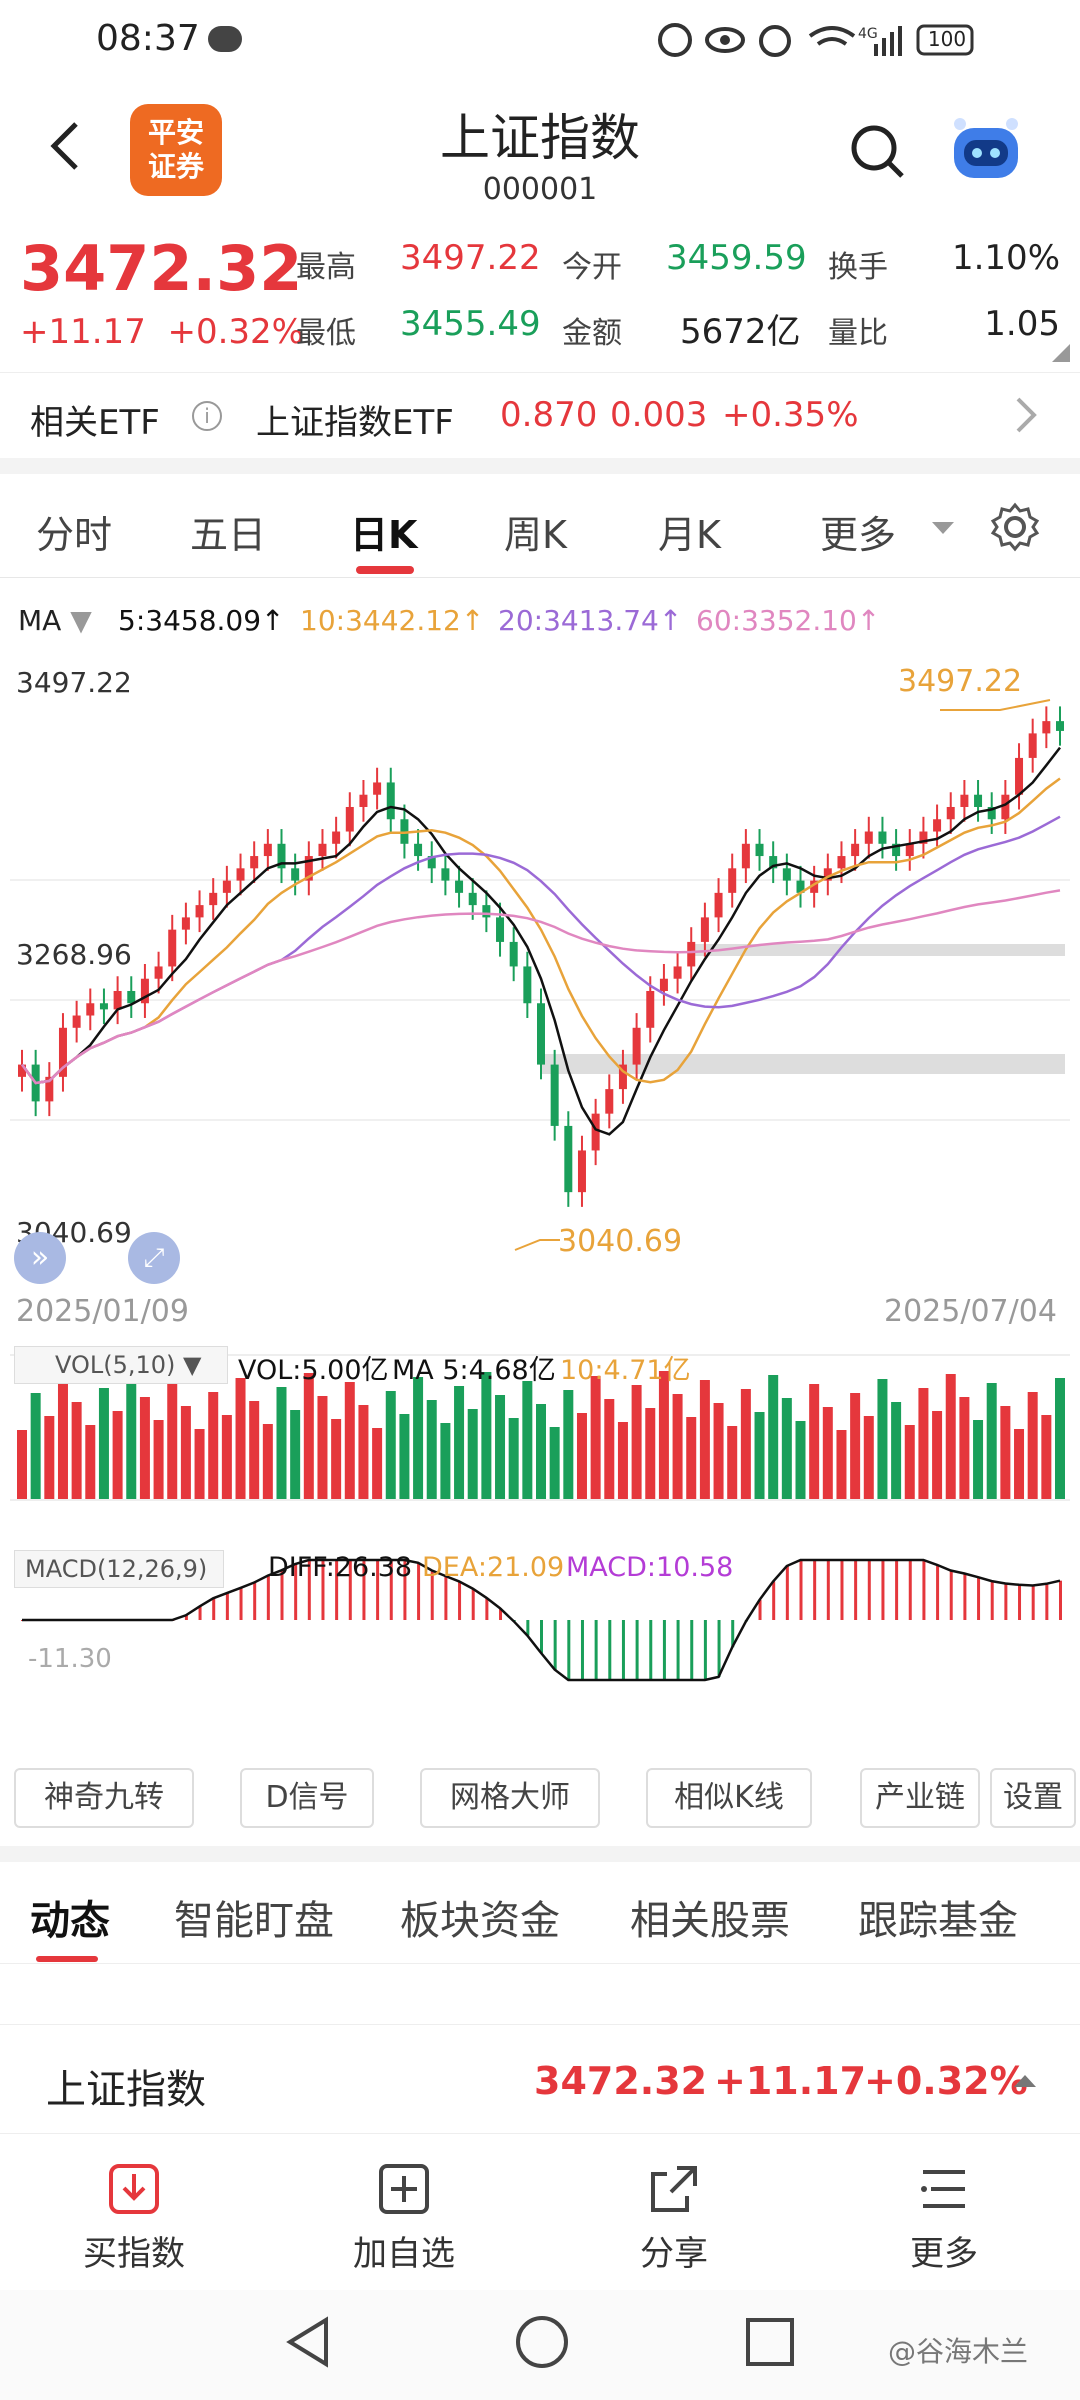 The image size is (1080, 2400). Describe the element at coordinates (540, 2079) in the screenshot. I see `index-summary-row: 上证指数 3472.32 +11.17 +0.32%` at that location.